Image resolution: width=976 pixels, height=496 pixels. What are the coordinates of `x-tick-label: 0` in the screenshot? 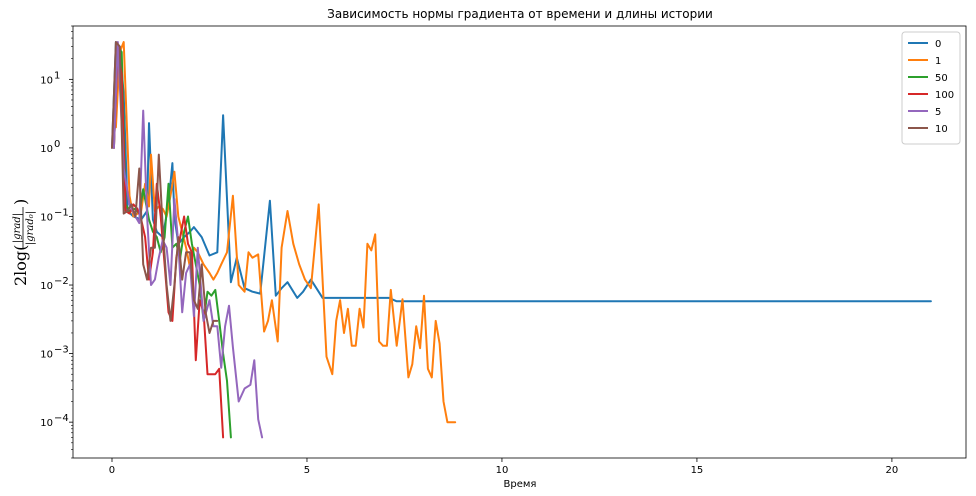 It's located at (112, 470).